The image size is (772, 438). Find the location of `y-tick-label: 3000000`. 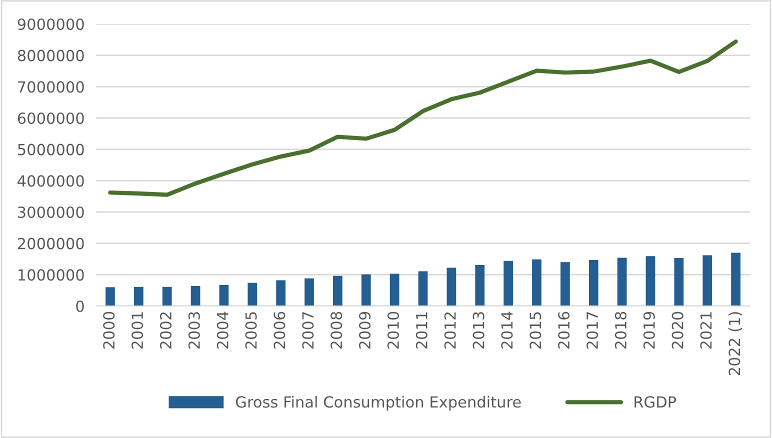

y-tick-label: 3000000 is located at coordinates (51, 212).